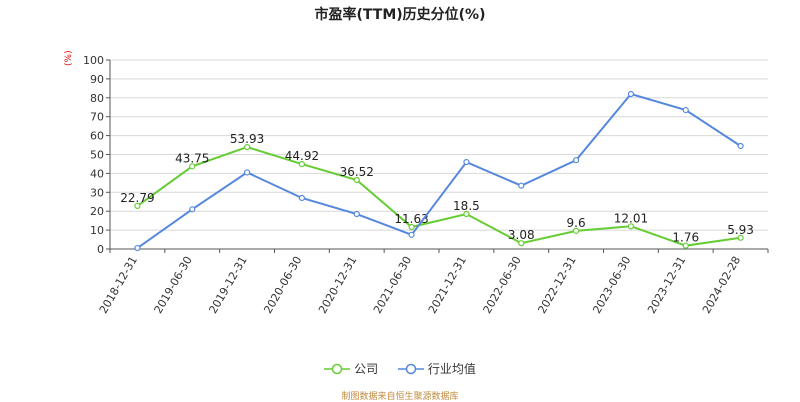 The height and width of the screenshot is (402, 800). What do you see at coordinates (247, 139) in the screenshot?
I see `data-label: 53.93` at bounding box center [247, 139].